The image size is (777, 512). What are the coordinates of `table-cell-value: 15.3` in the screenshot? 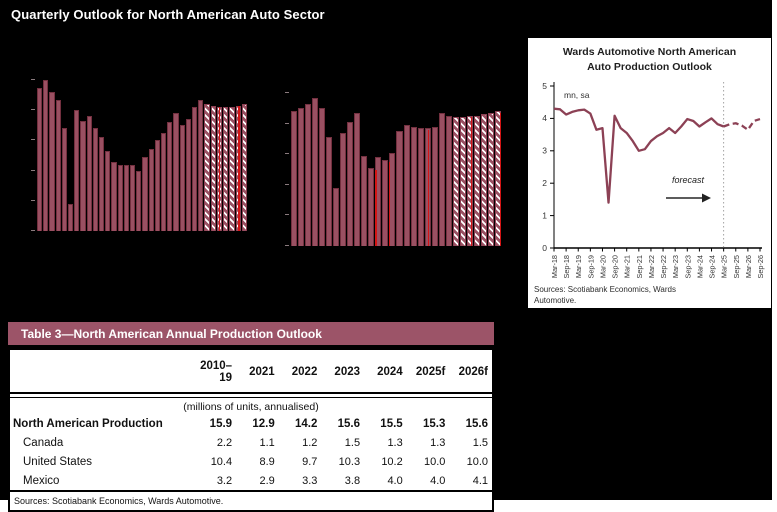 It's located at (434, 423).